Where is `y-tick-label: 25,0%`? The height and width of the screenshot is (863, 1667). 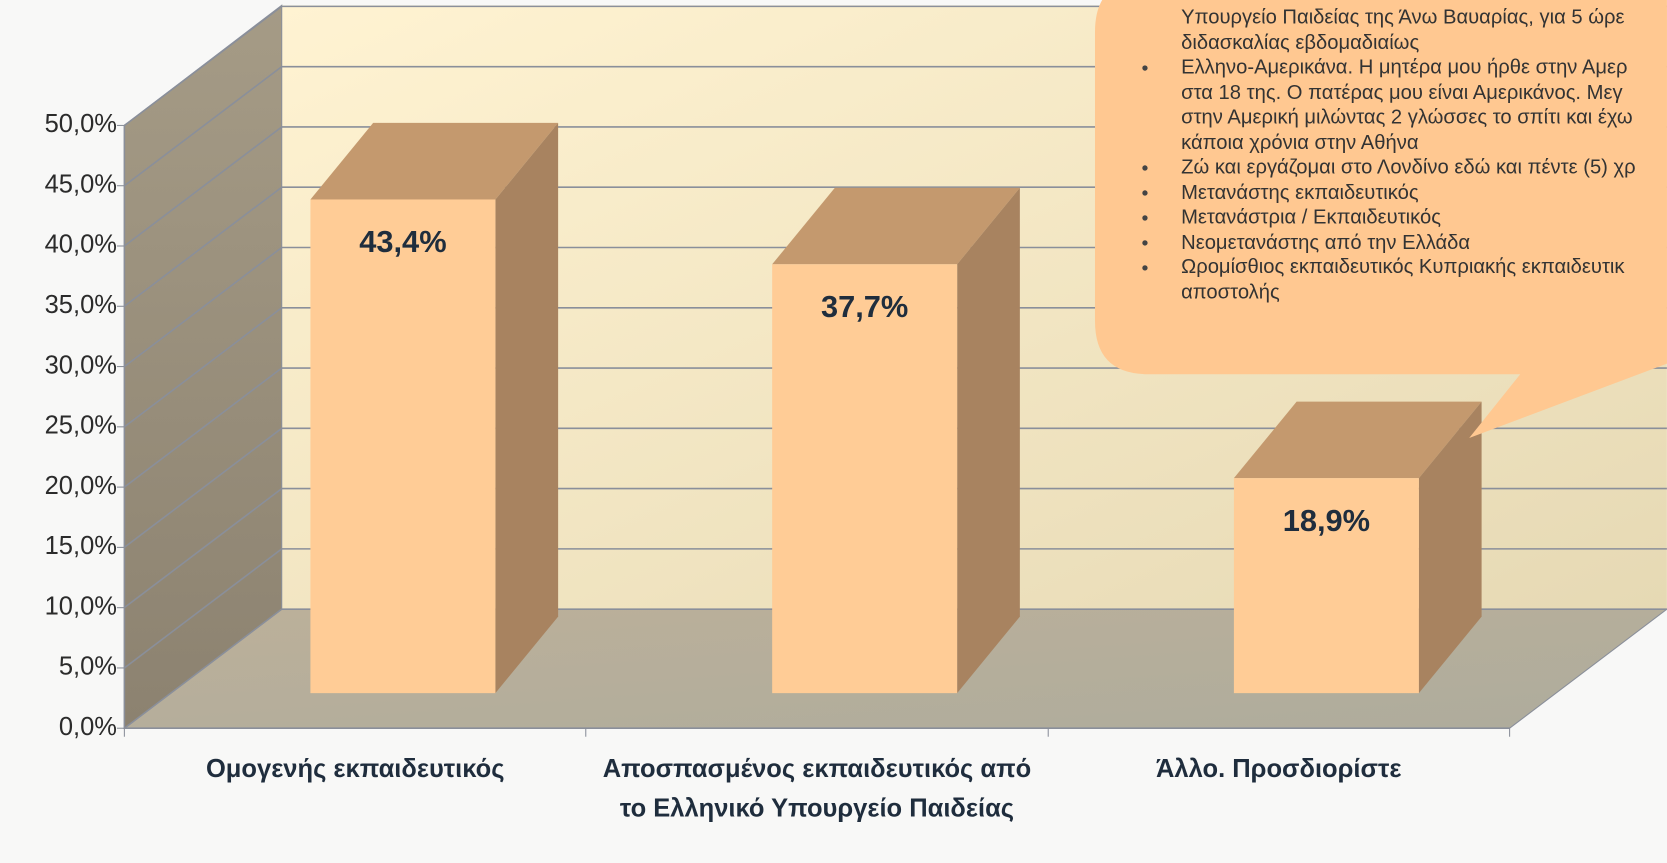 y-tick-label: 25,0% is located at coordinates (81, 426).